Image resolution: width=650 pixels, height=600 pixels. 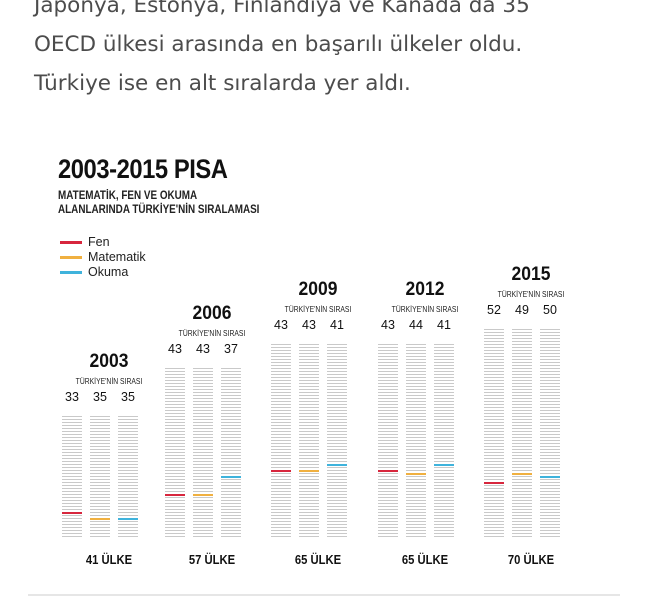 What do you see at coordinates (128, 196) in the screenshot?
I see `chart-subtitle-line: MATEMATİK, FEN VE OKUMA` at bounding box center [128, 196].